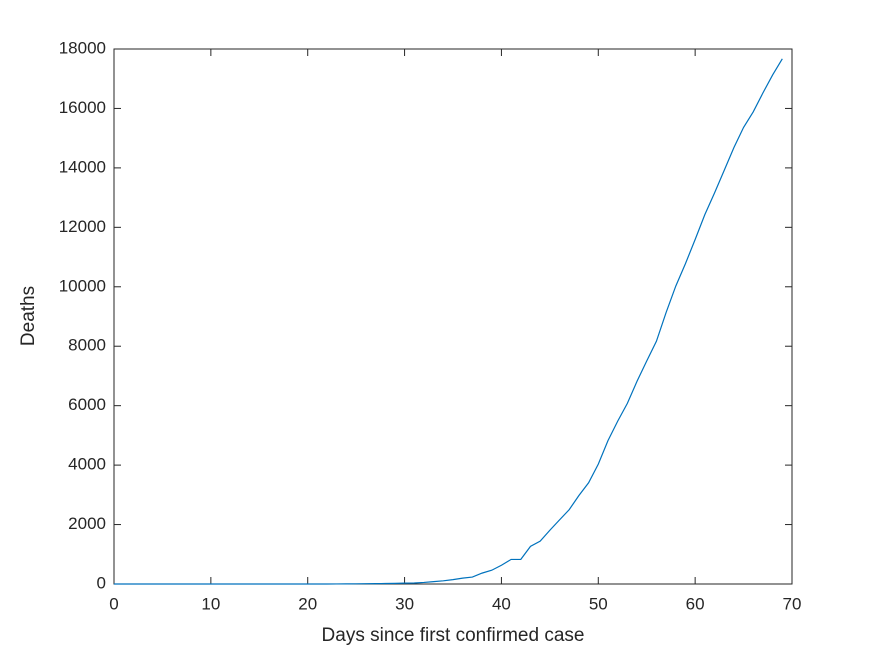 This screenshot has width=875, height=656. I want to click on y-tick-label: 16000, so click(82, 107).